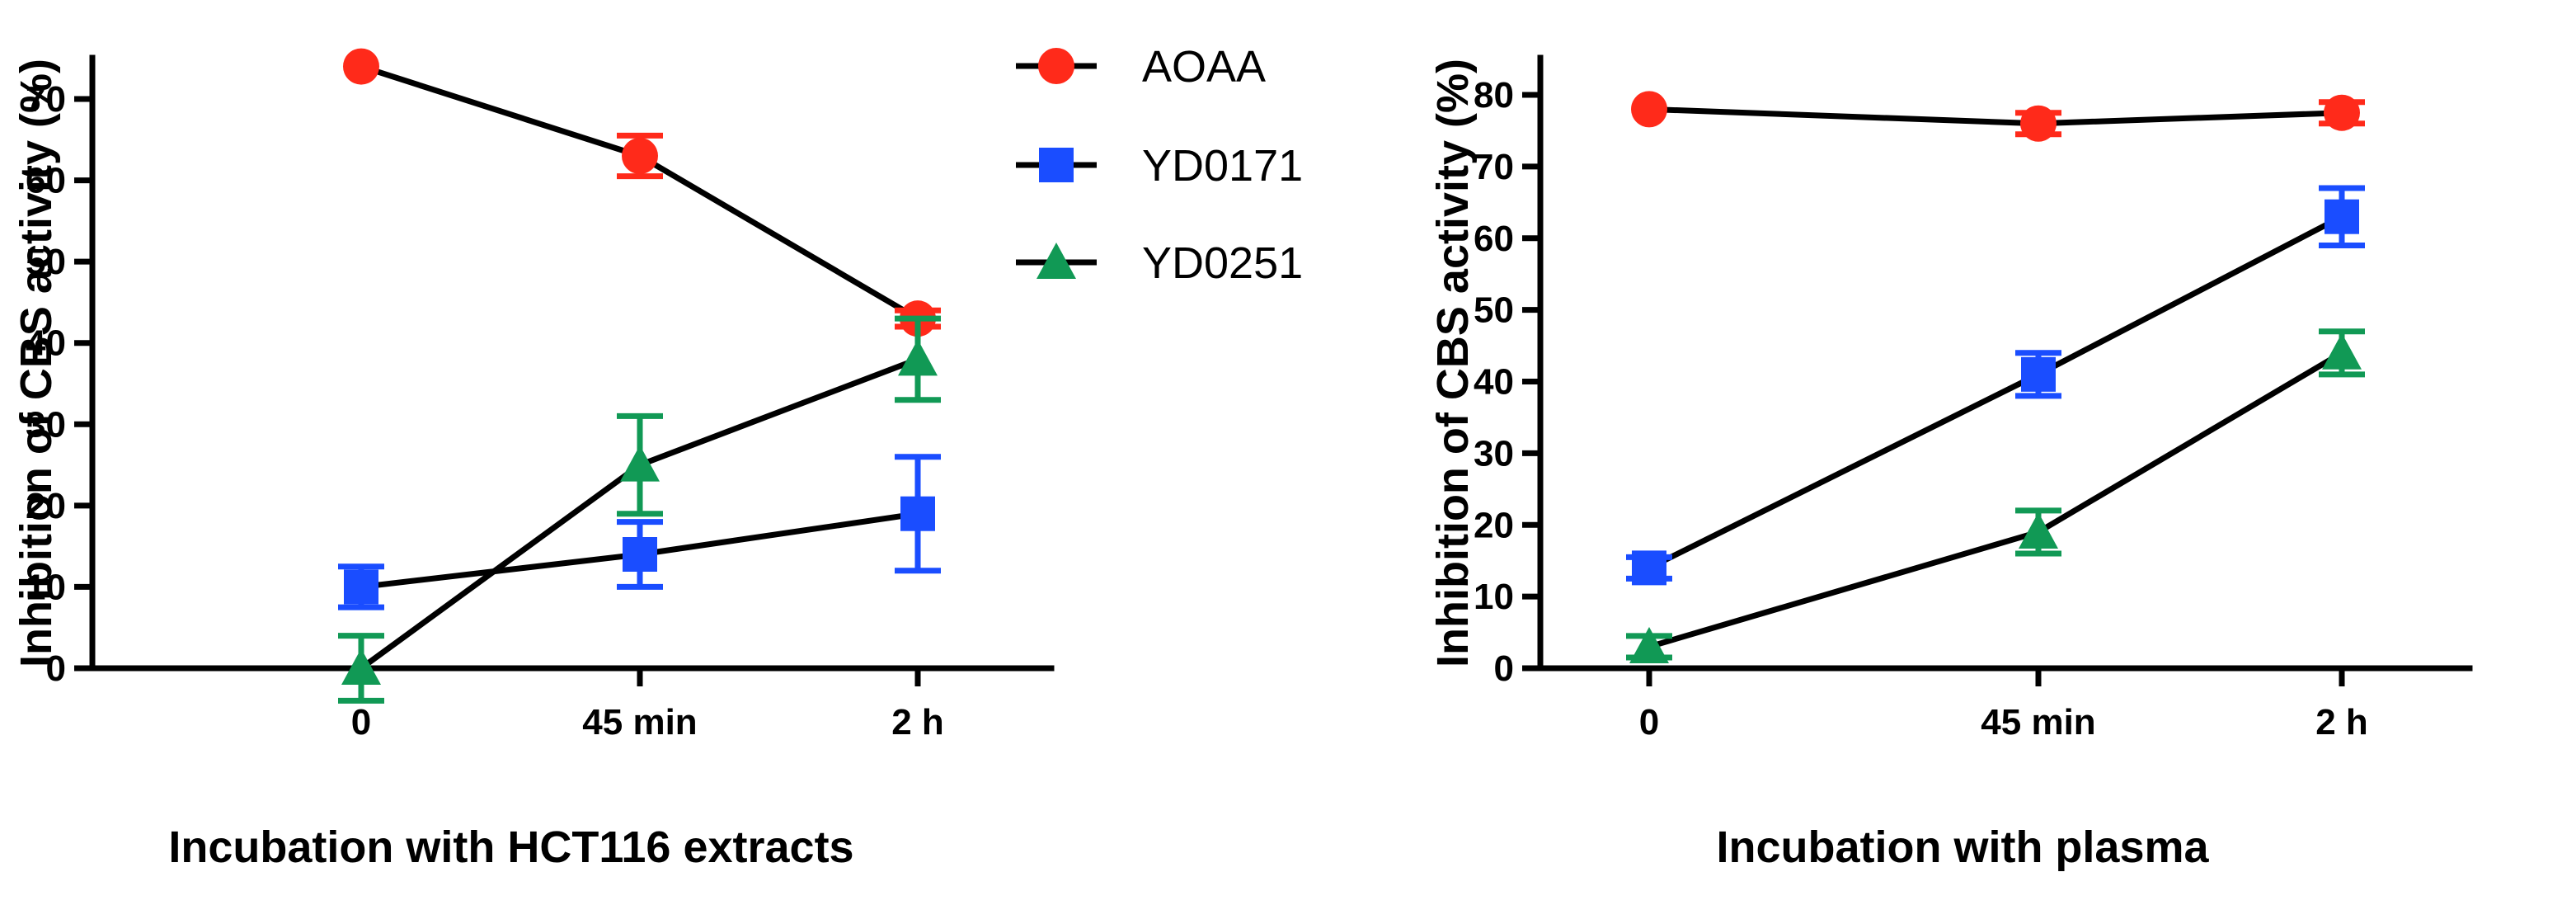 The width and height of the screenshot is (2576, 905). Describe the element at coordinates (1056, 66) in the screenshot. I see `legend-marker-aoaa` at that location.